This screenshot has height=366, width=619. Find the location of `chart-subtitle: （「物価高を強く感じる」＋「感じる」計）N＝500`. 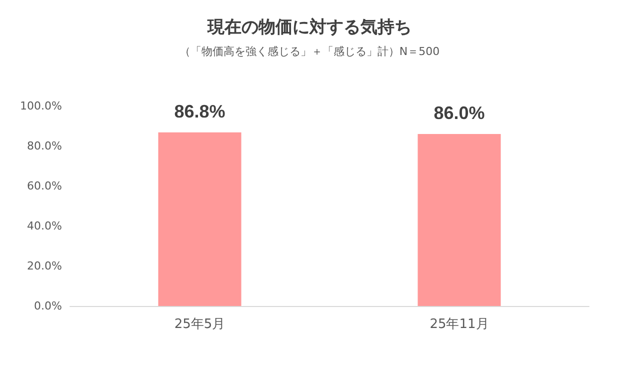

chart-subtitle: （「物価高を強く感じる」＋「感じる」計）N＝500 is located at coordinates (309, 51).